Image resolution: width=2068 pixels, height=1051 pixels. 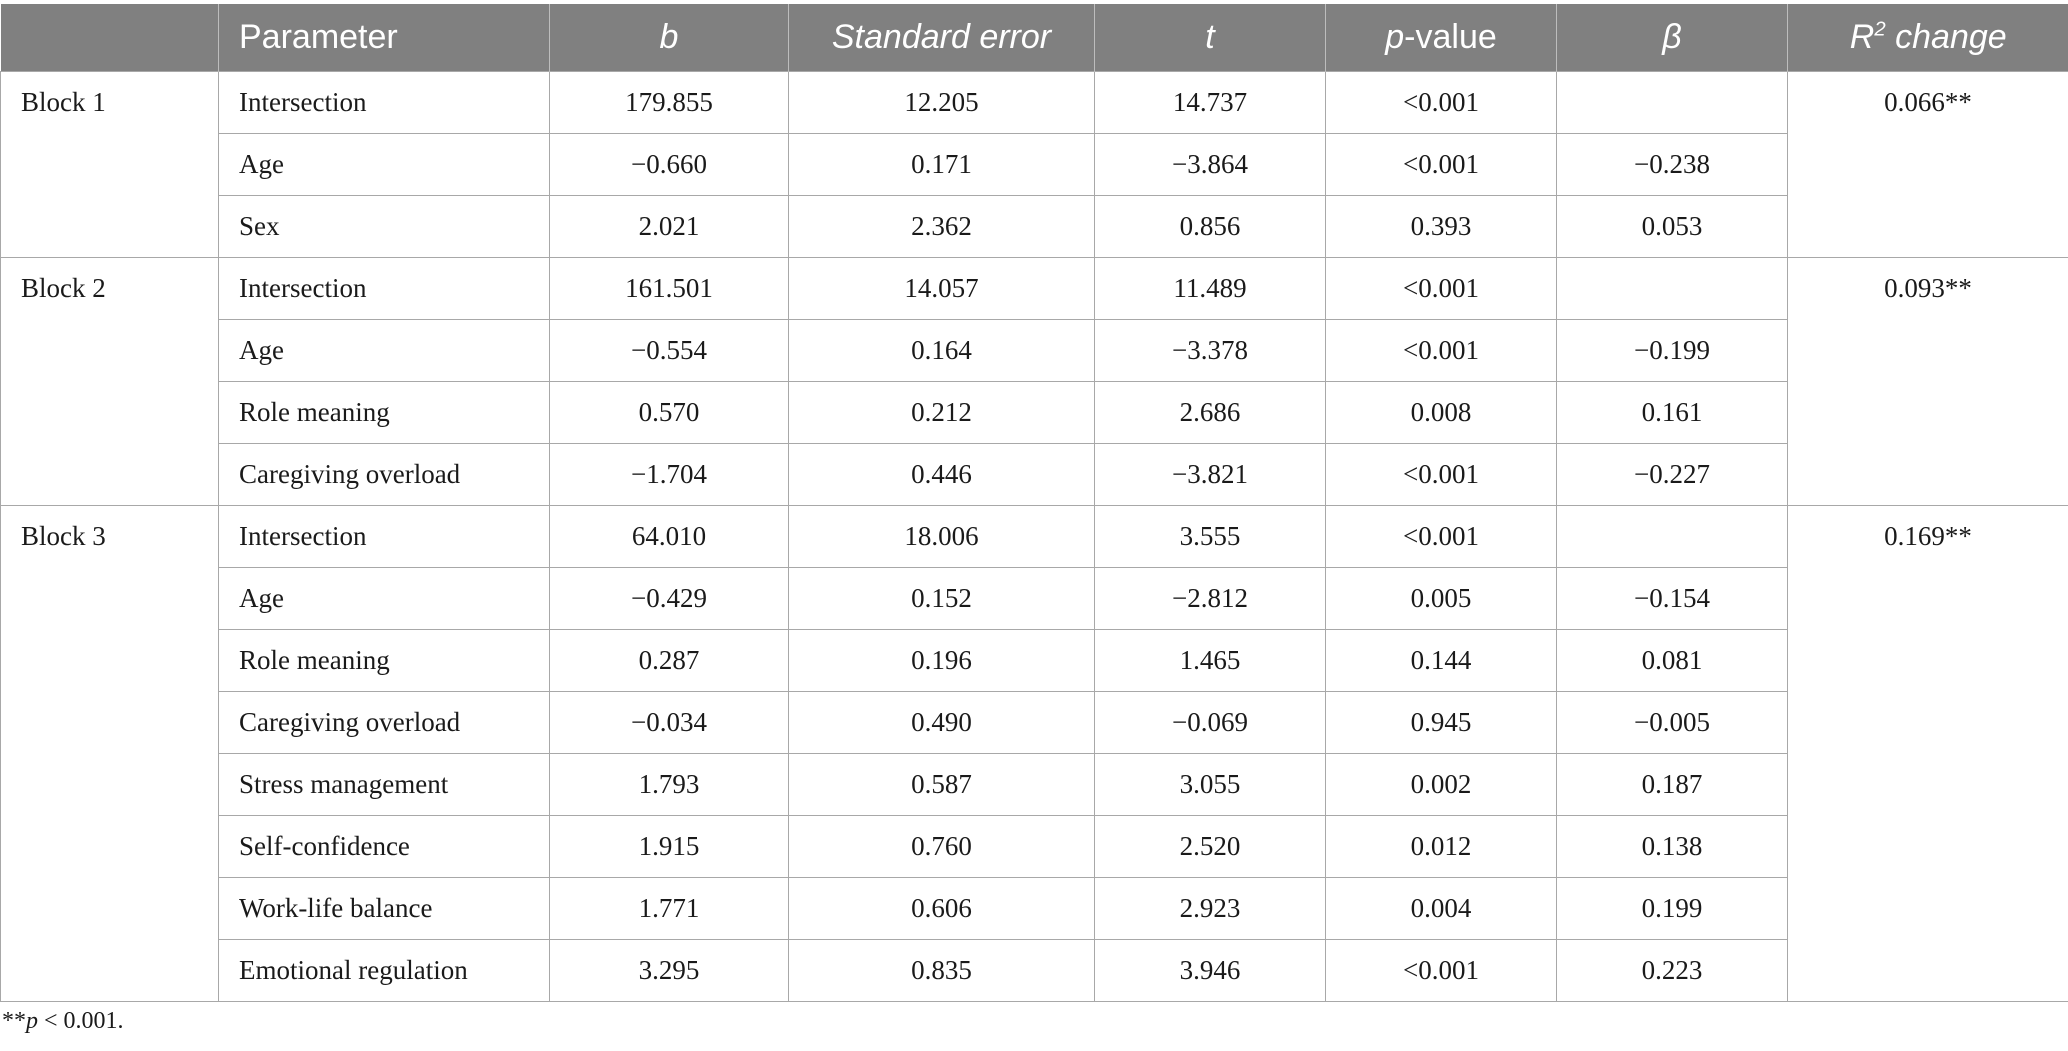 What do you see at coordinates (1210, 288) in the screenshot?
I see `t-cell: 11.489` at bounding box center [1210, 288].